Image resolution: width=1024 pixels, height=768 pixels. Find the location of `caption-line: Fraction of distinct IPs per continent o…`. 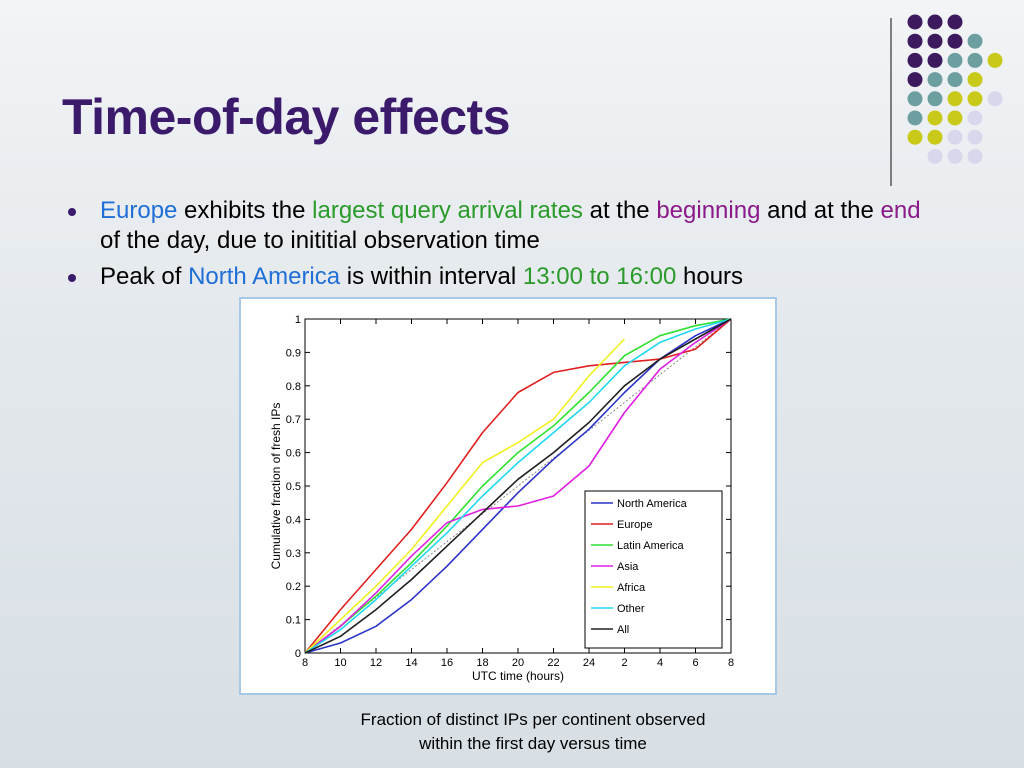

caption-line: Fraction of distinct IPs per continent o… is located at coordinates (533, 719).